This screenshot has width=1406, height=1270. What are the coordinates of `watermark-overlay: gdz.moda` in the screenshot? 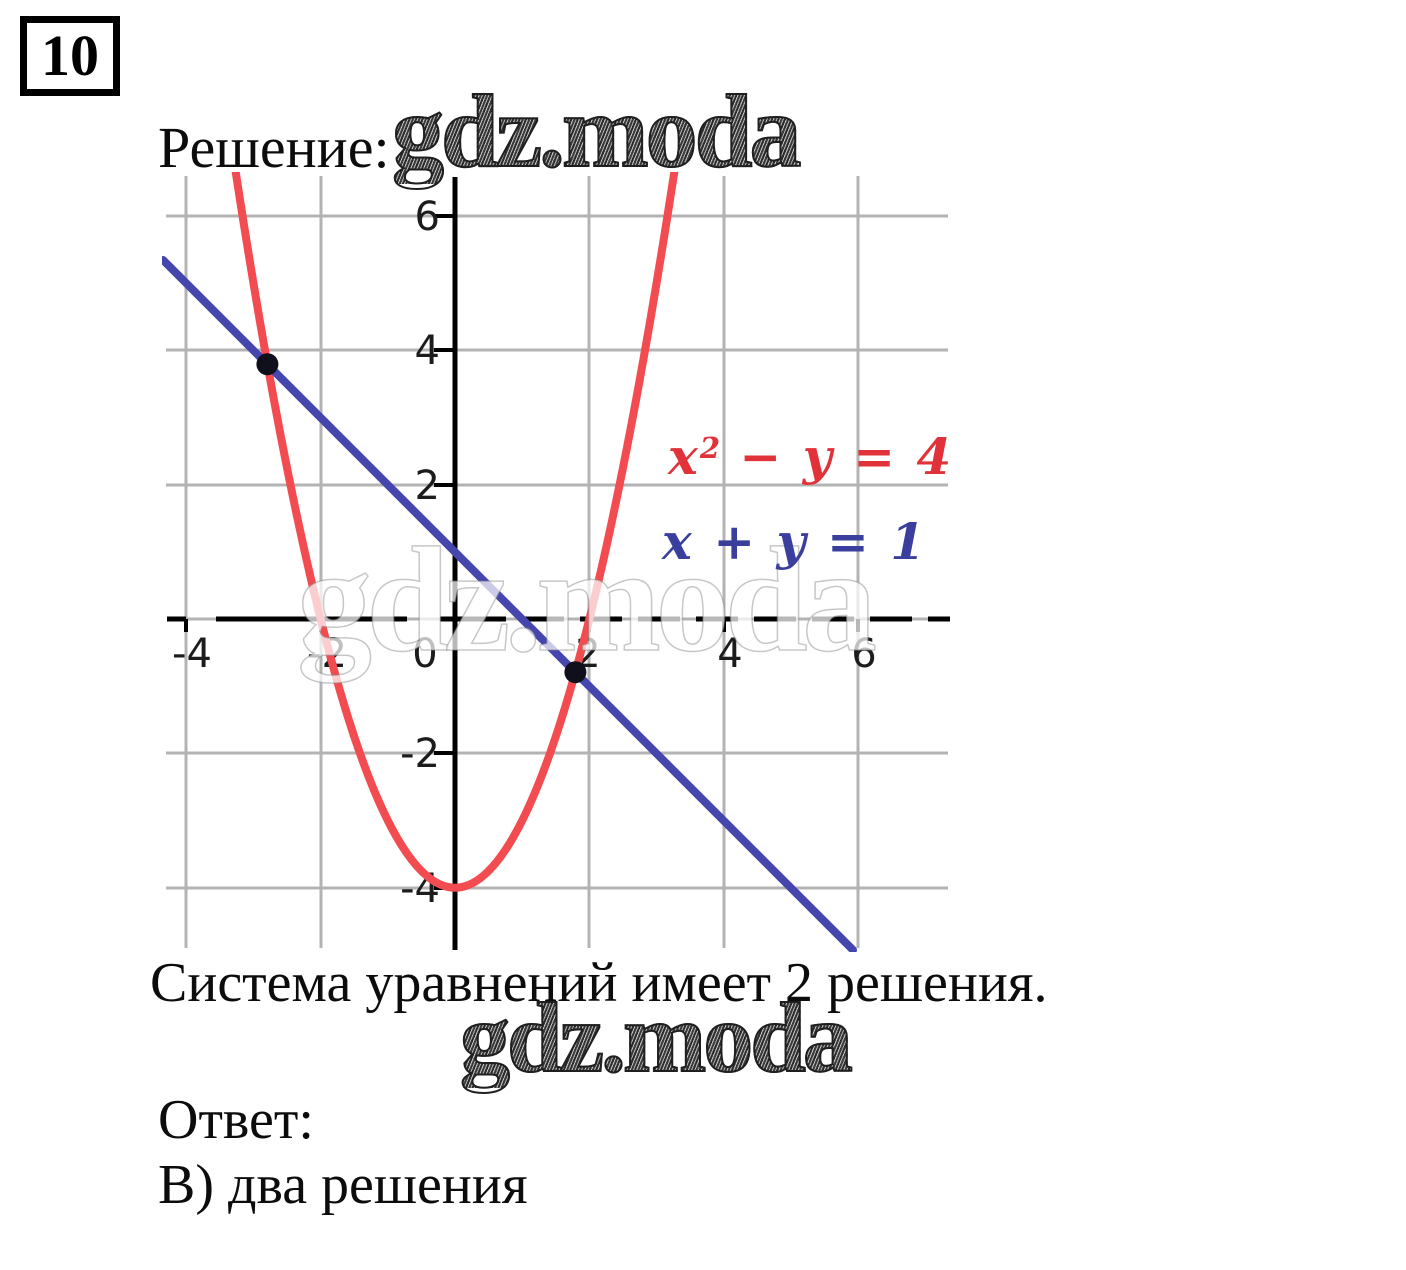 It's located at (587, 600).